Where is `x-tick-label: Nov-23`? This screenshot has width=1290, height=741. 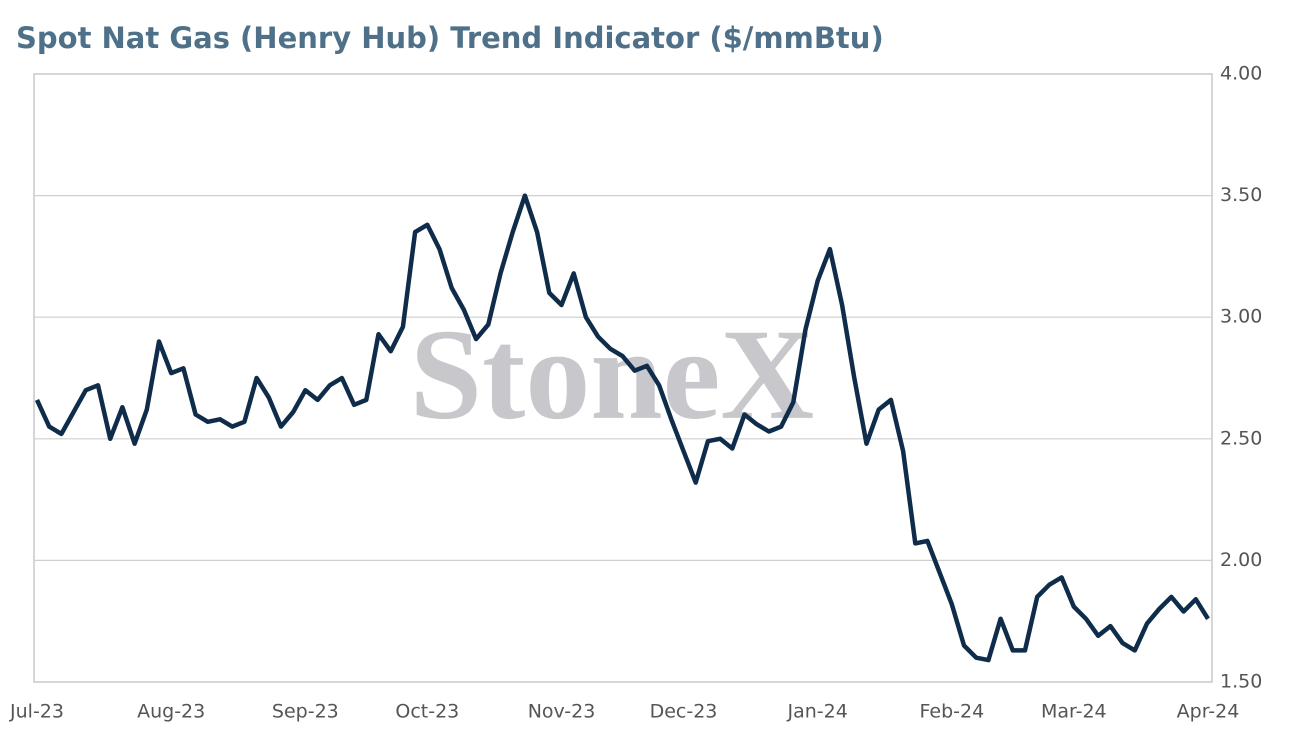 x-tick-label: Nov-23 is located at coordinates (562, 712).